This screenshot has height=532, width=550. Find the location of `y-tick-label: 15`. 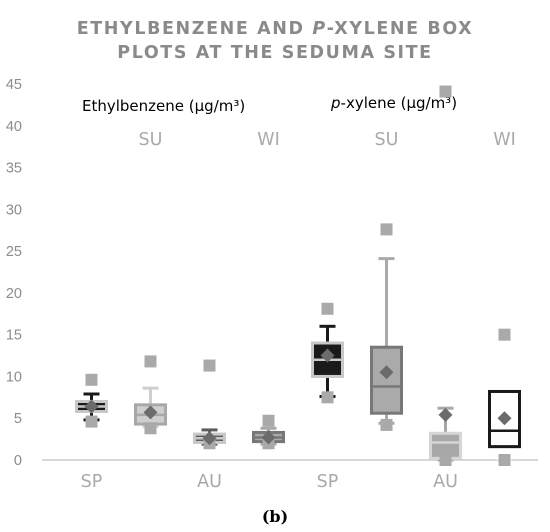

y-tick-label: 15 is located at coordinates (14, 336).